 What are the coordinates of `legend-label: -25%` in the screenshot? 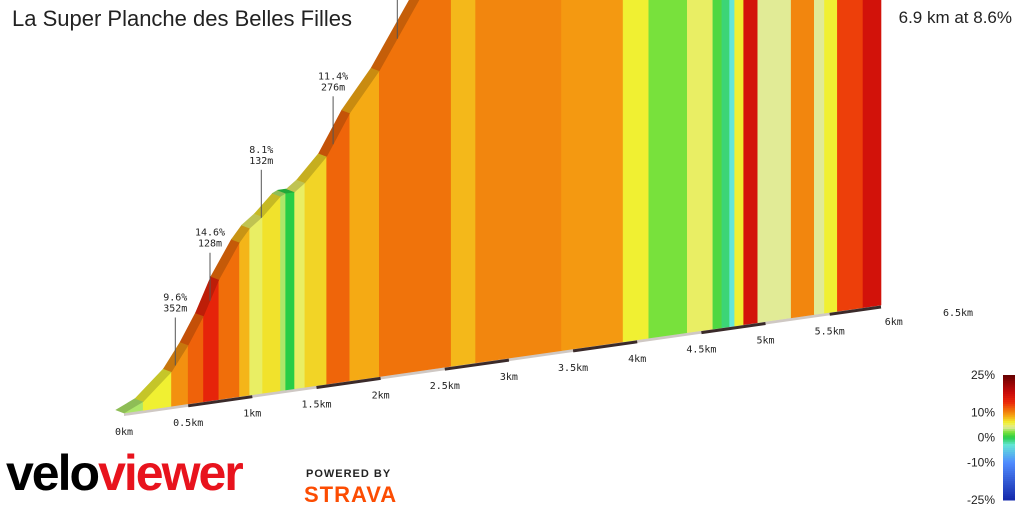 It's located at (981, 500).